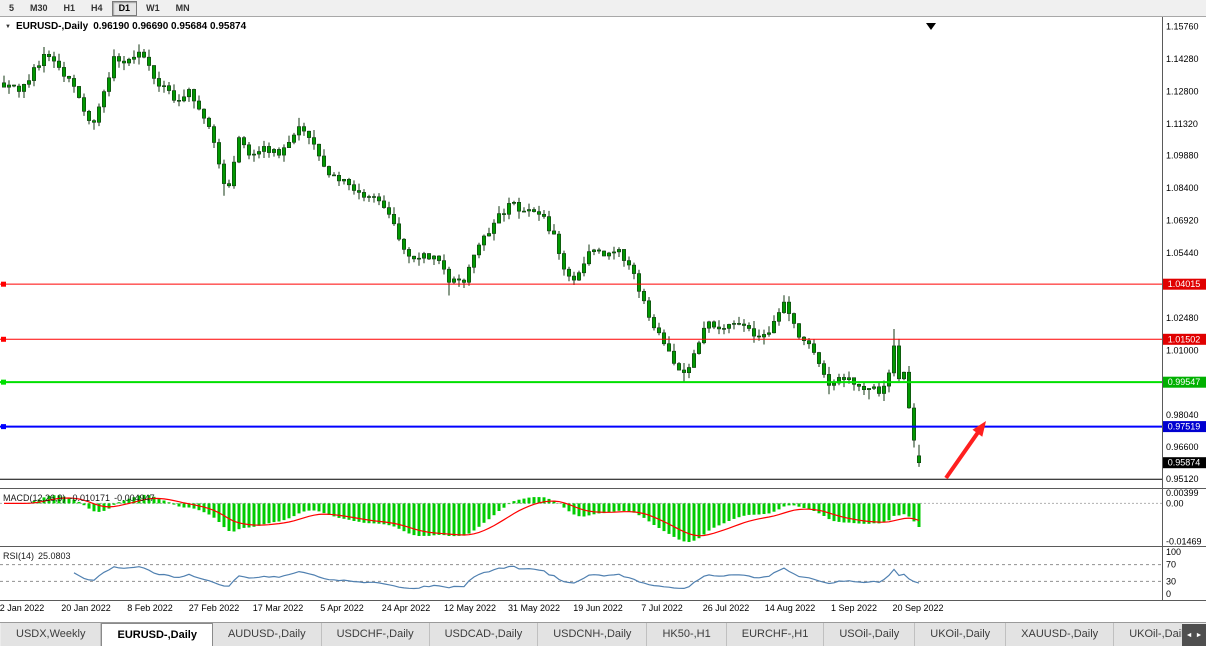 Image resolution: width=1206 pixels, height=646 pixels. What do you see at coordinates (52, 26) in the screenshot?
I see `chart-symbol-title: EURUSD-,Daily` at bounding box center [52, 26].